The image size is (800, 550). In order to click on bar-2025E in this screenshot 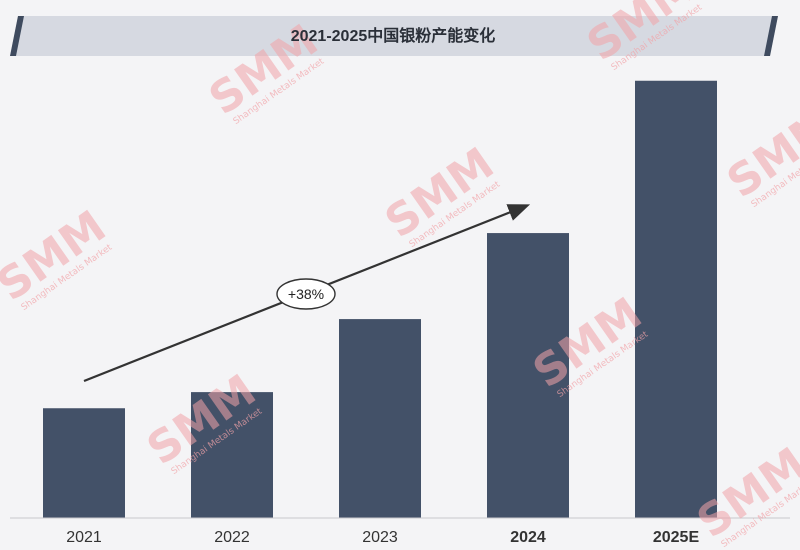, I will do `click(676, 299)`.